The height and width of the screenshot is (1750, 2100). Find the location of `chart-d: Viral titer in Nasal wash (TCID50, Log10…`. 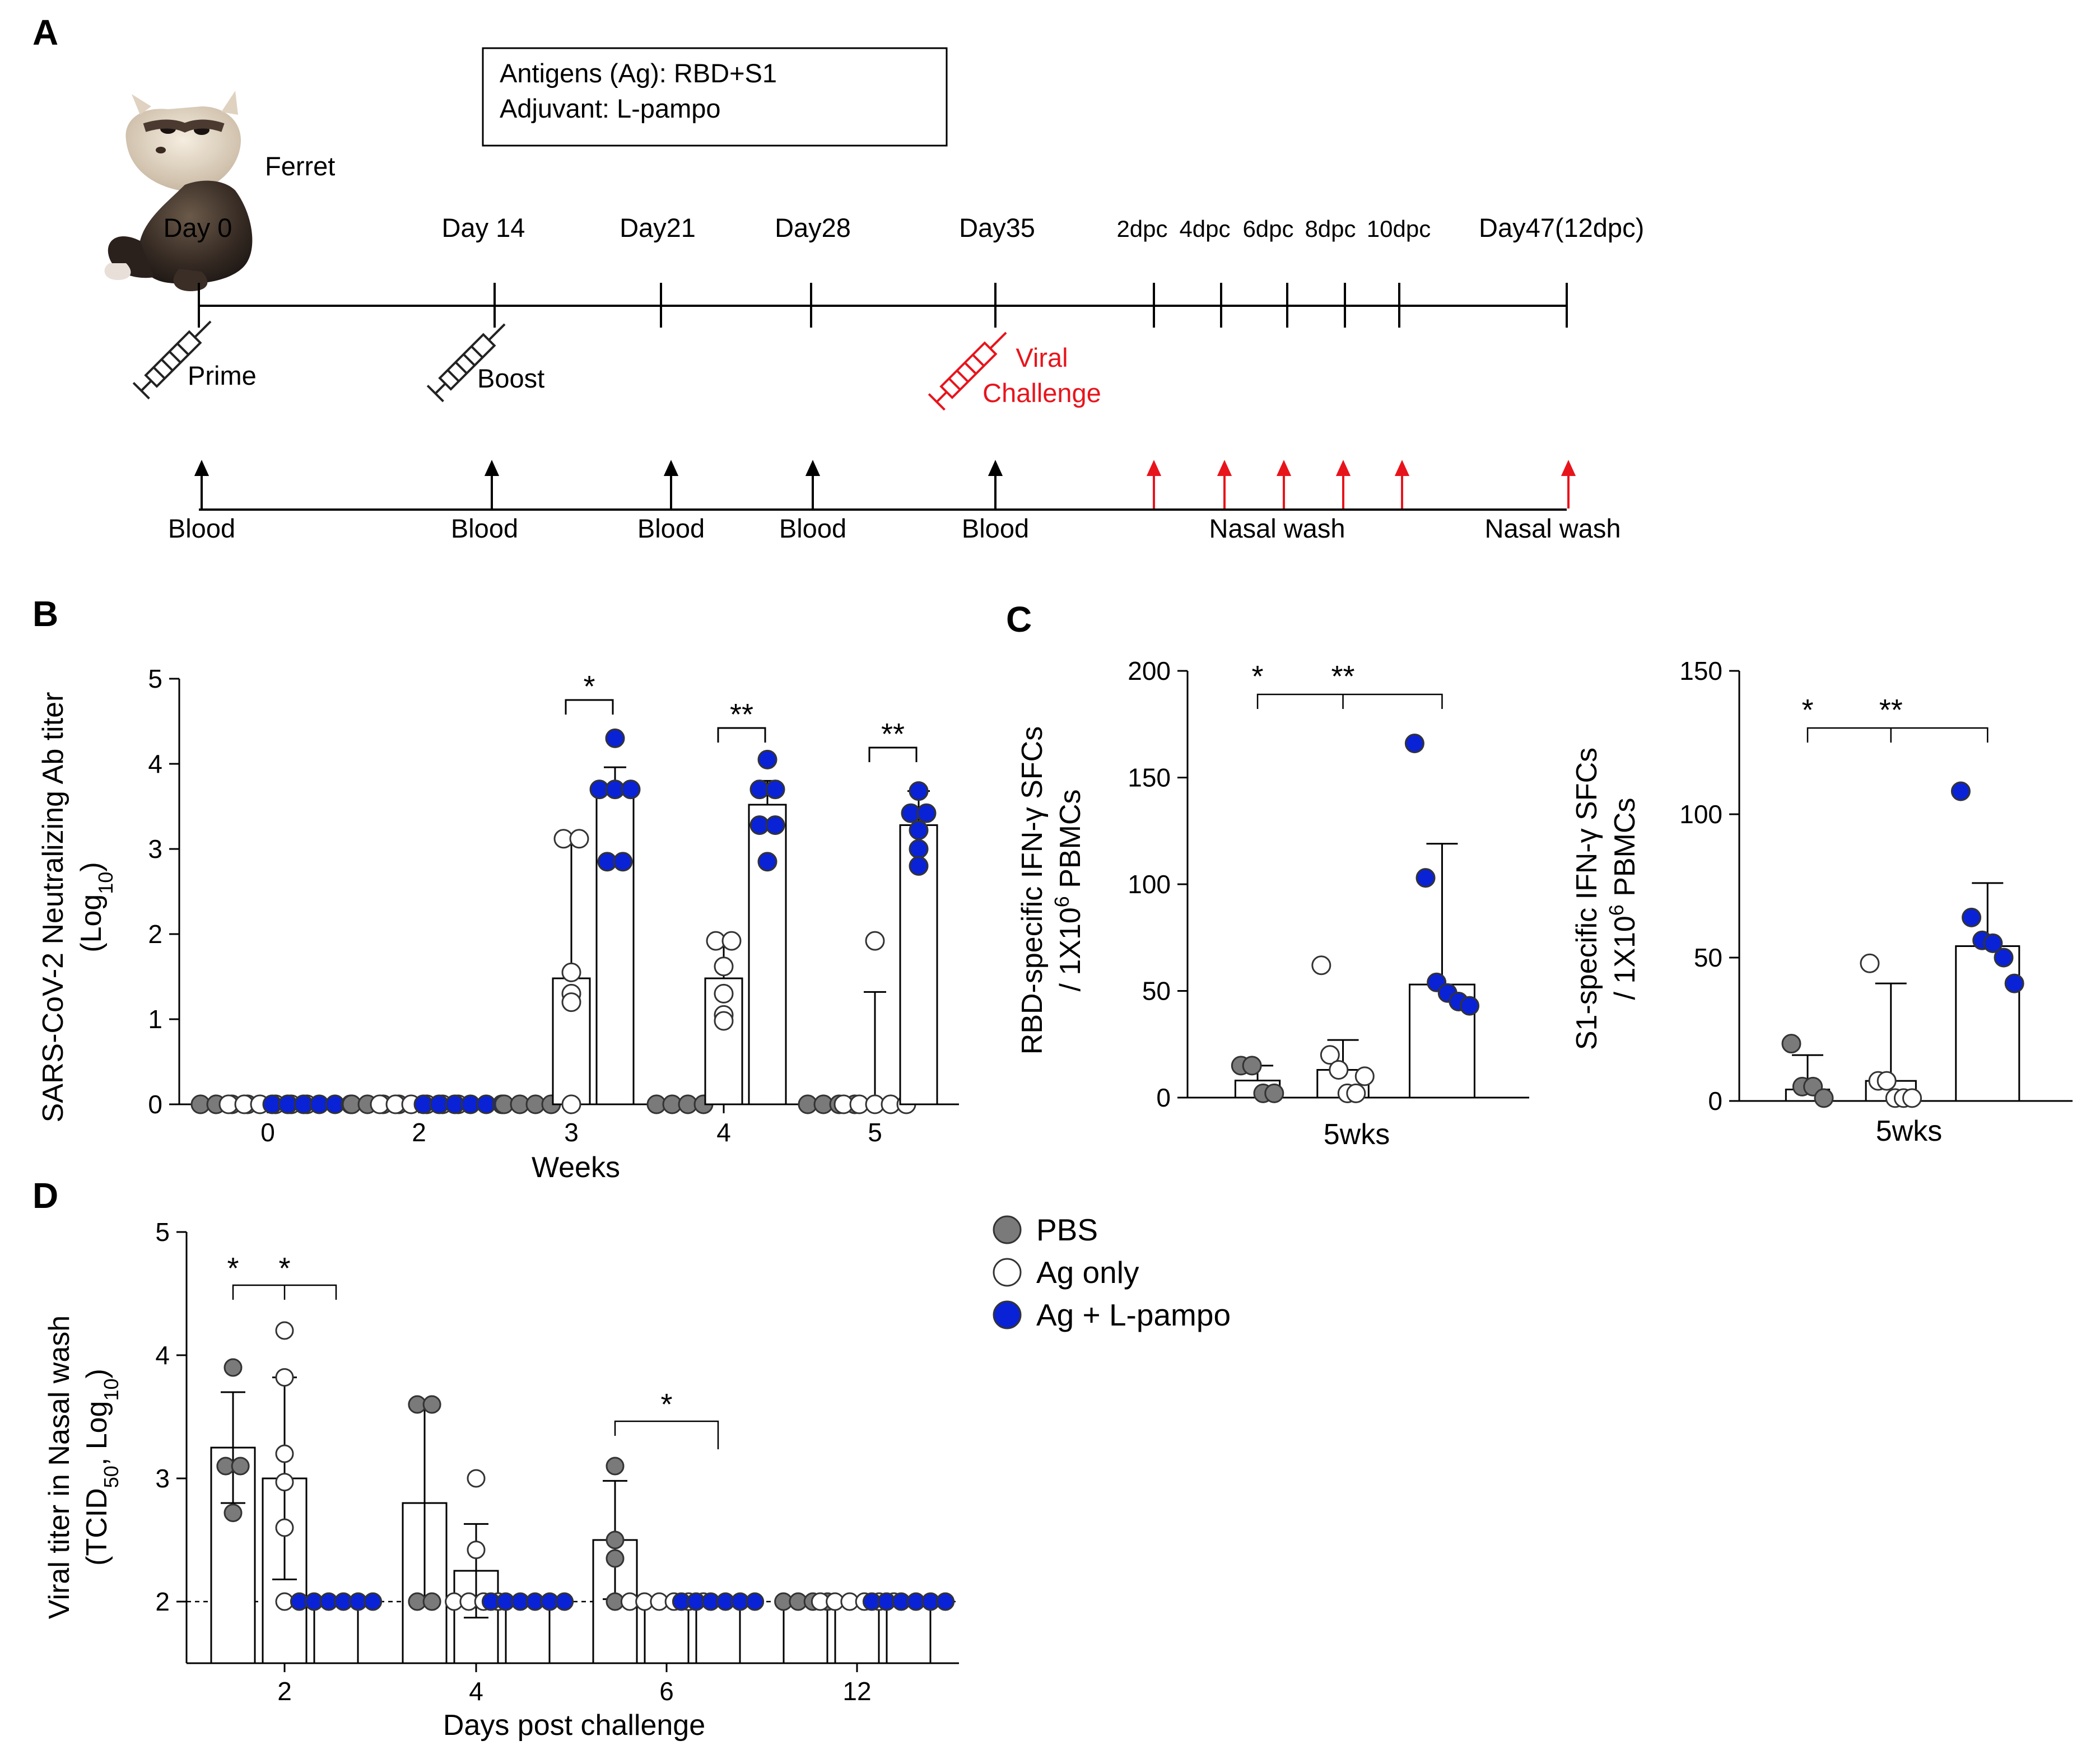

chart-d: Viral titer in Nasal wash (TCID50, Log10… is located at coordinates (501, 1480).